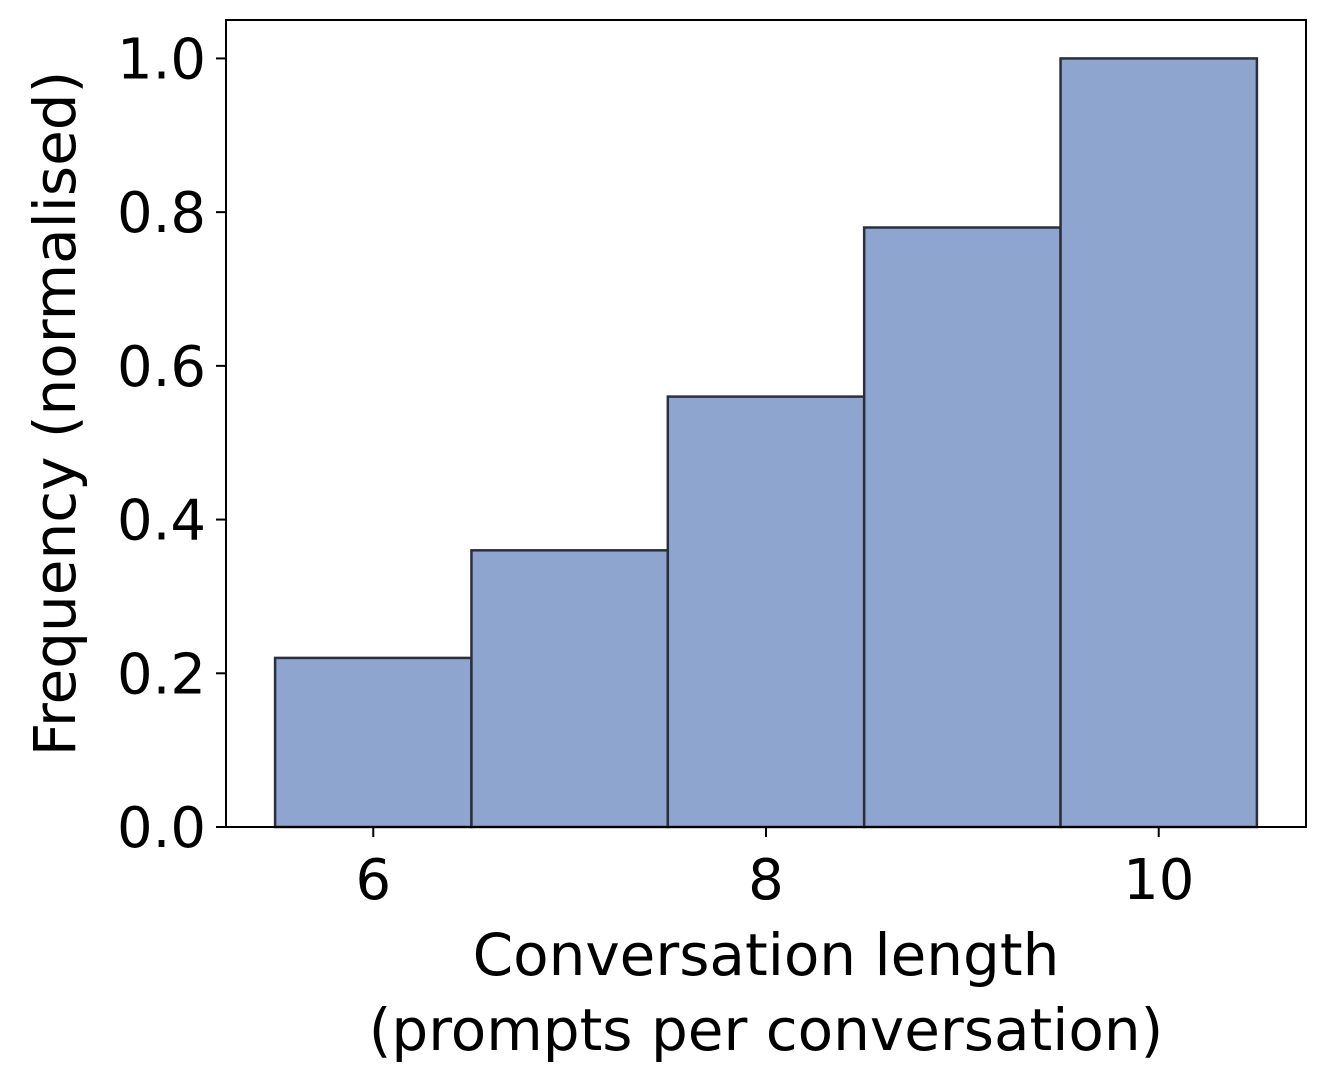 The image size is (1328, 1091). I want to click on y-axis-label: Frequency (normalised), so click(55, 413).